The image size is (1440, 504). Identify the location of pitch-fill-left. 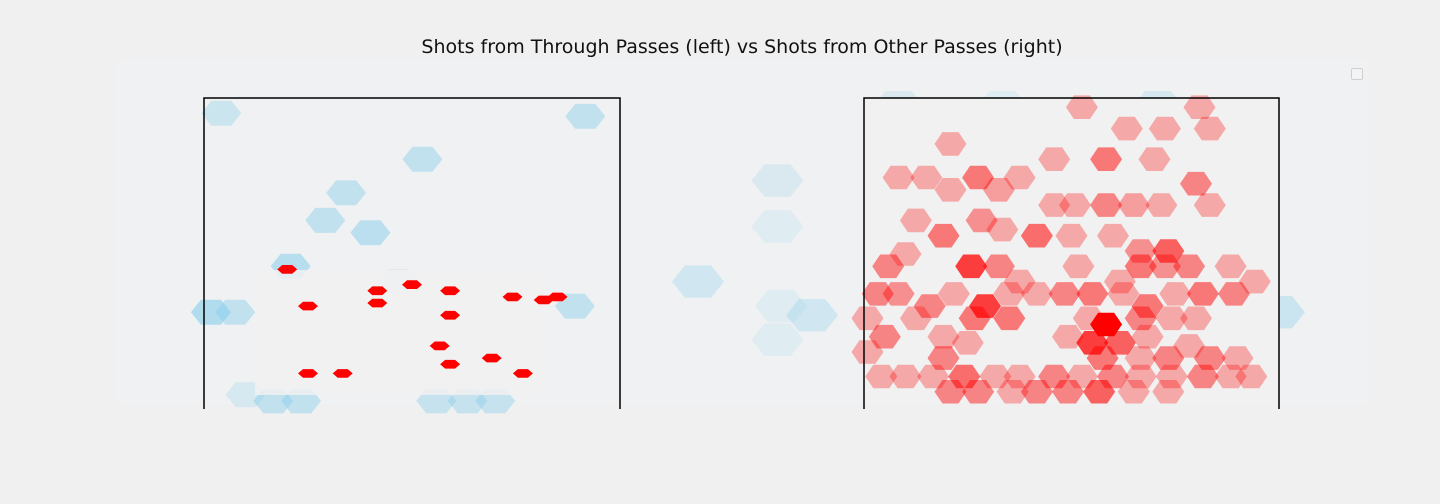
(402, 332).